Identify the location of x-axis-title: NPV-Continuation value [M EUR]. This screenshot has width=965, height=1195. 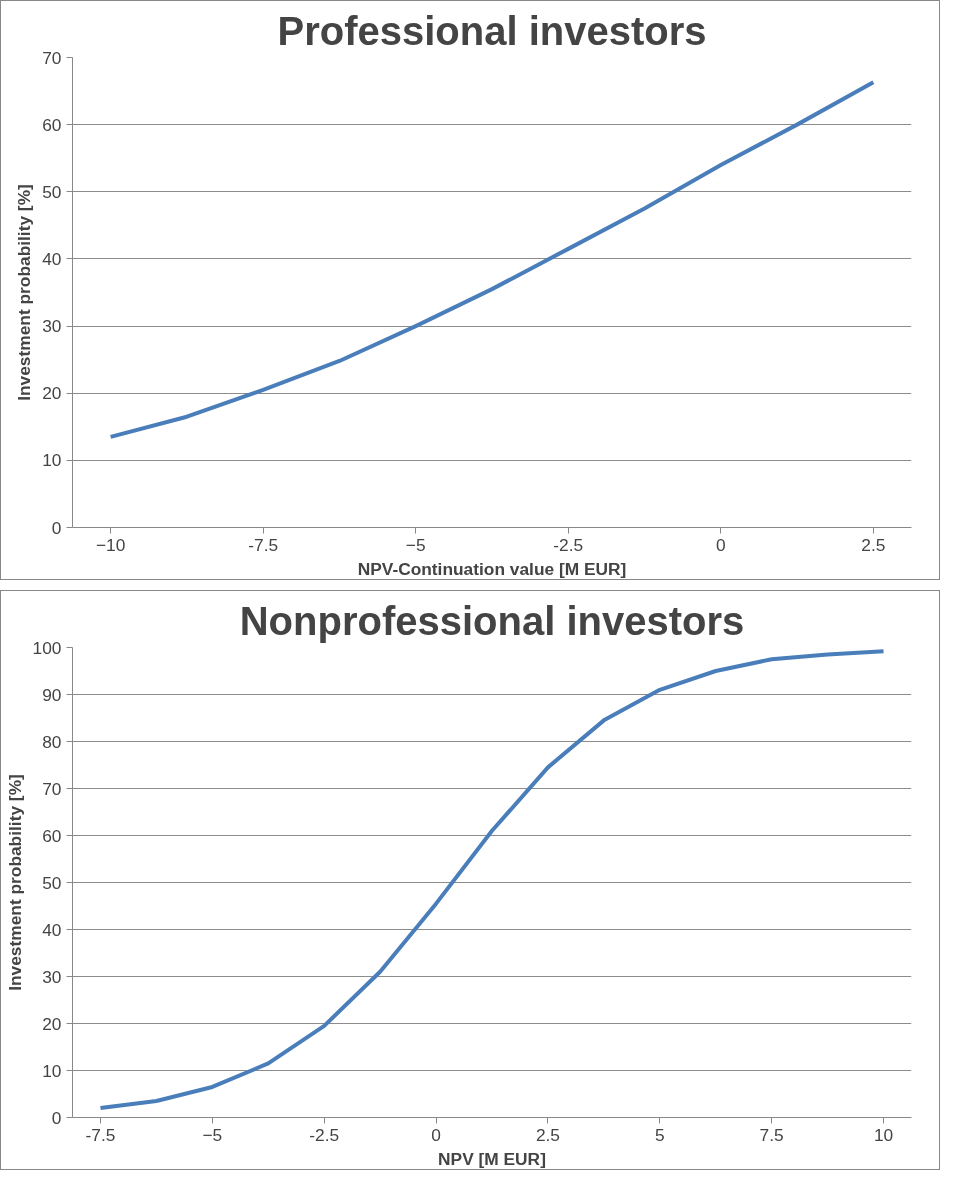
(492, 568).